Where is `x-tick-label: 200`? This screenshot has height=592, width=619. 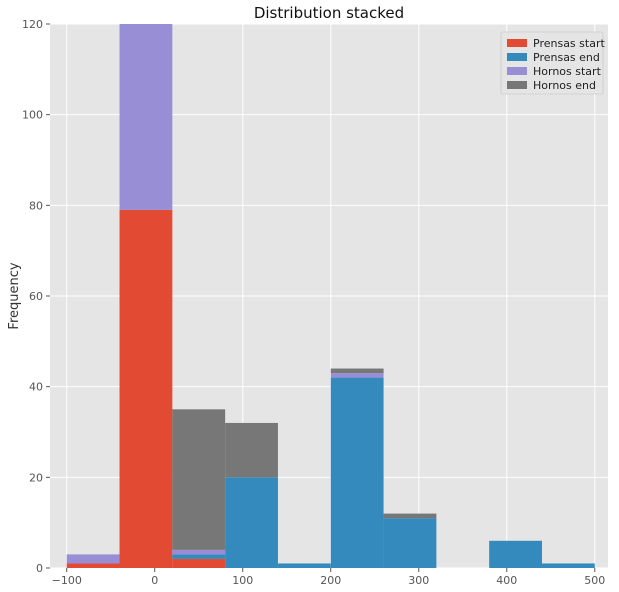 x-tick-label: 200 is located at coordinates (330, 580).